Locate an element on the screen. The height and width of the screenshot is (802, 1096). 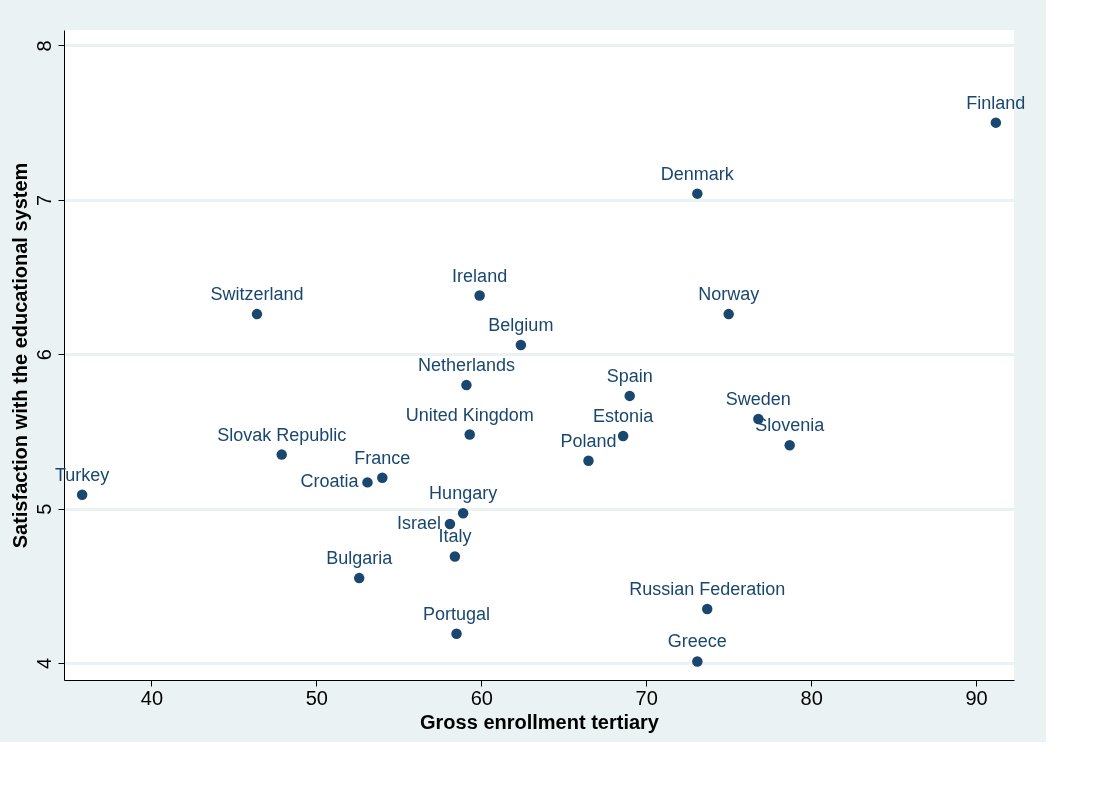
annotation: France is located at coordinates (382, 457).